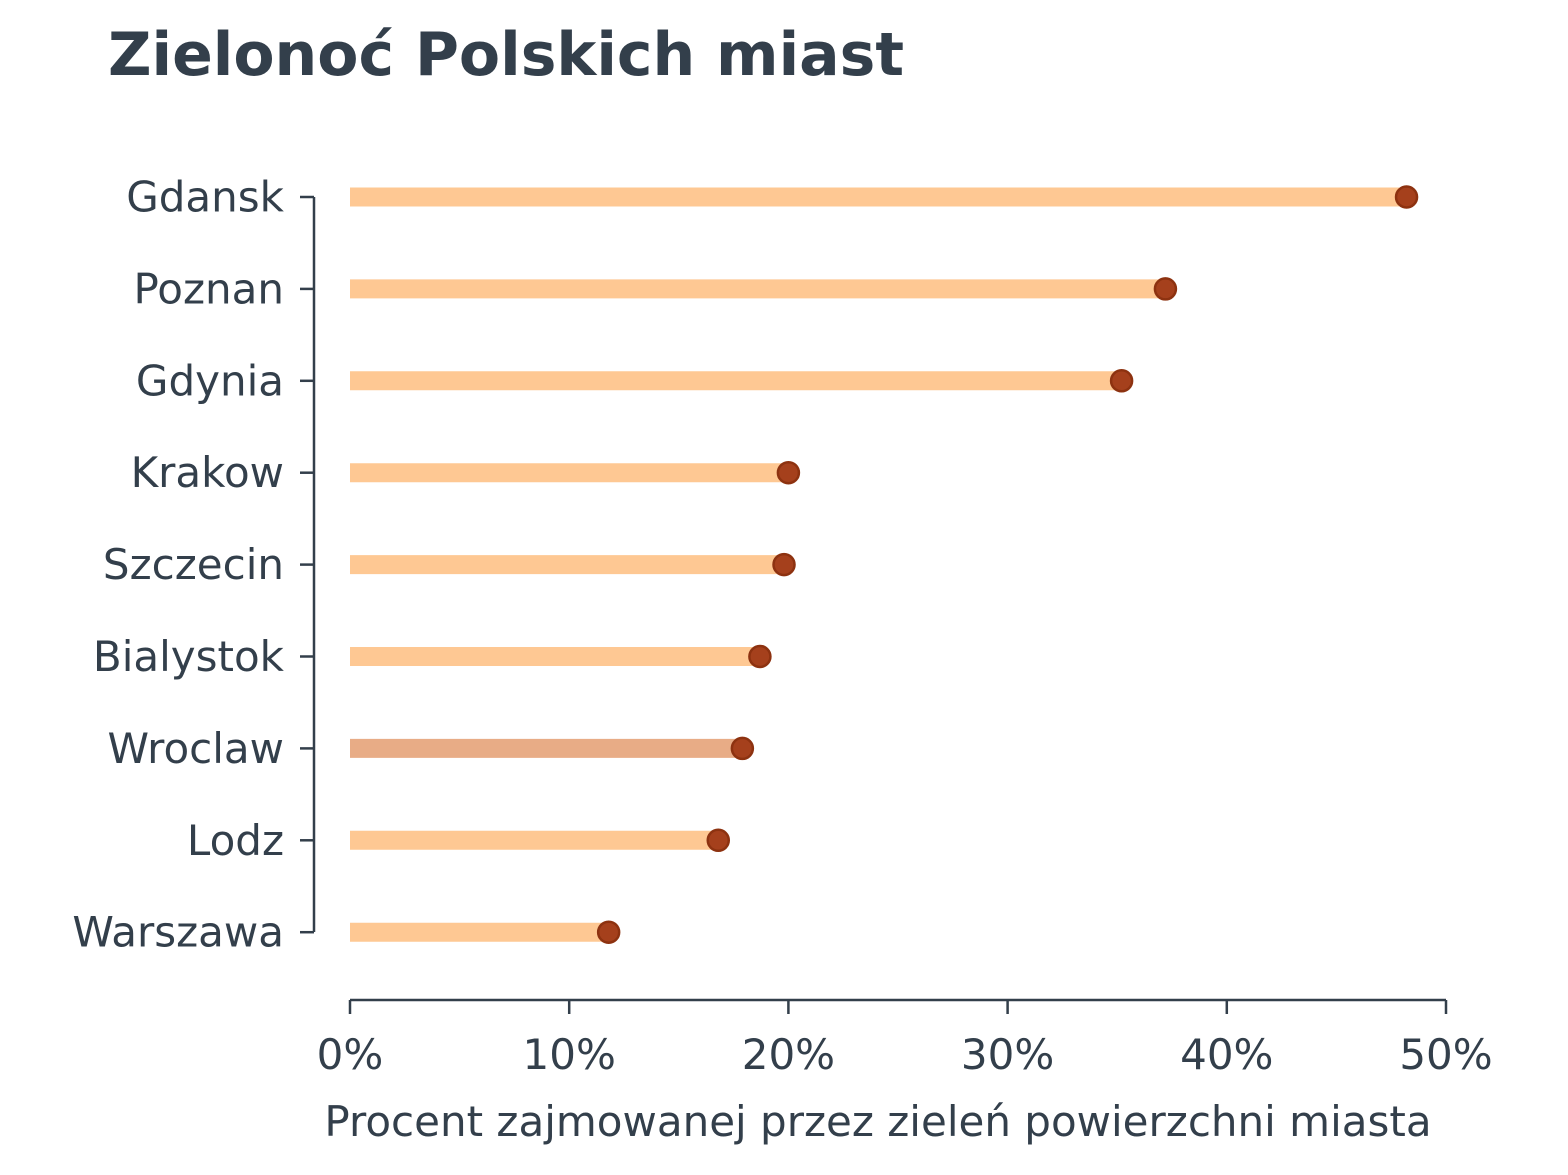 The image size is (1568, 1175). I want to click on dot-gdynia, so click(1121, 381).